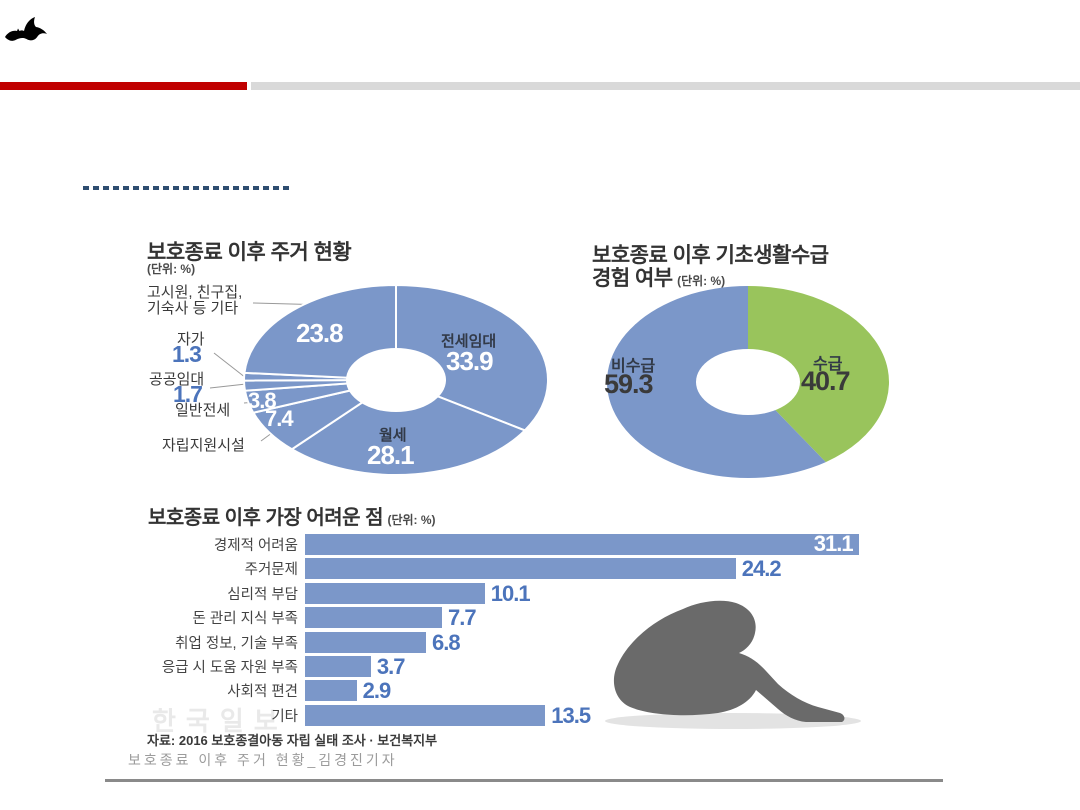 This screenshot has height=810, width=1080. Describe the element at coordinates (828, 364) in the screenshot. I see `label-recipient: 수급` at that location.